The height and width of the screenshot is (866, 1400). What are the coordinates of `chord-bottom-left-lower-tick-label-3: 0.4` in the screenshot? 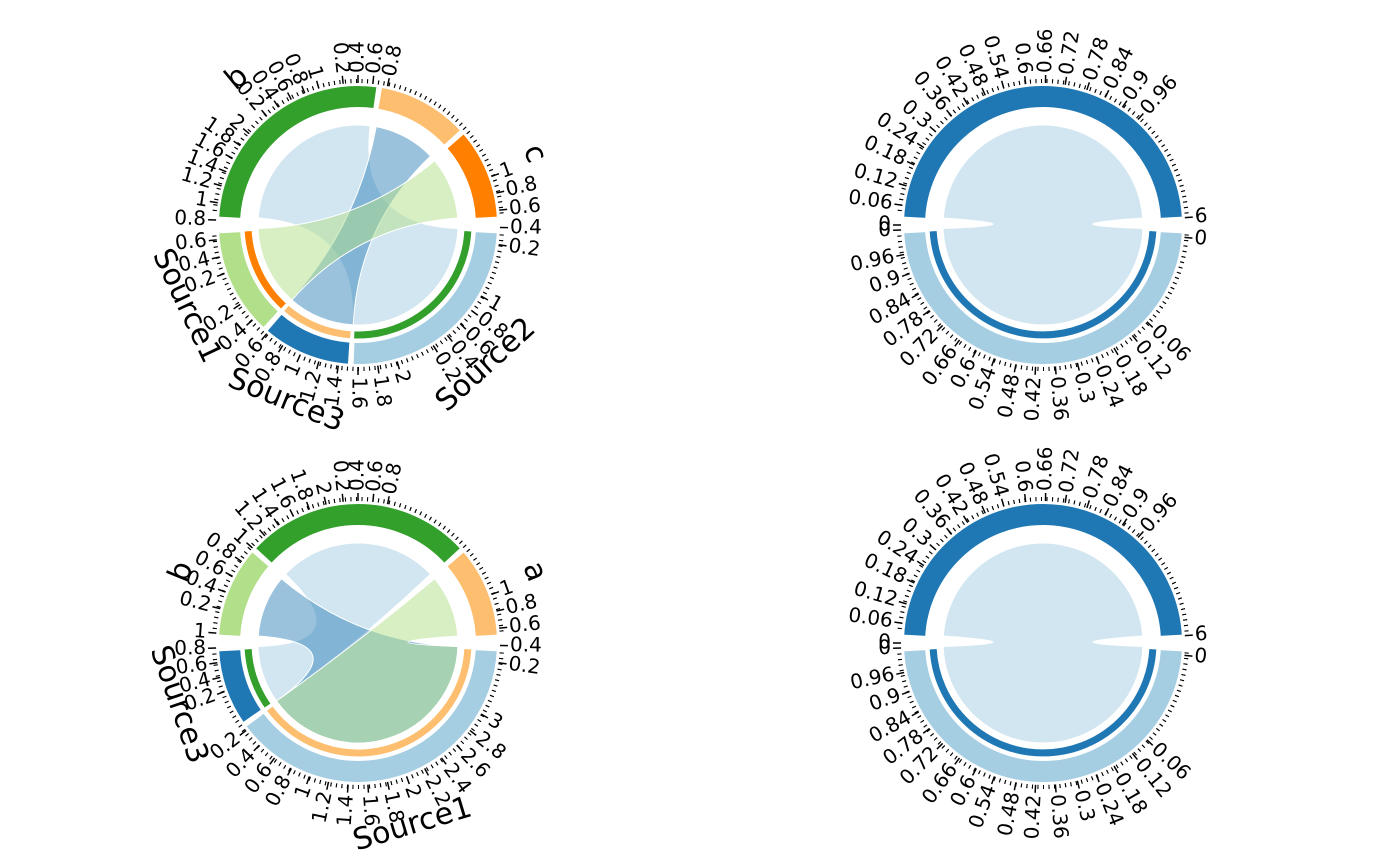 It's located at (526, 644).